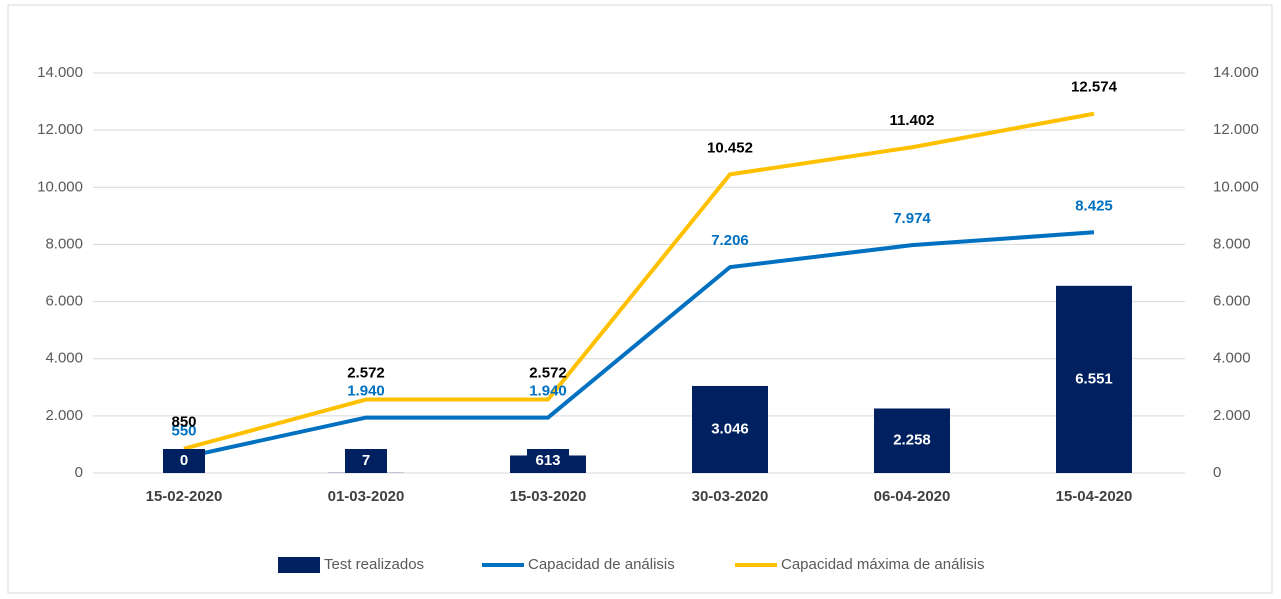 The image size is (1281, 599). Describe the element at coordinates (1217, 472) in the screenshot. I see `y2-tick-label: 0` at that location.